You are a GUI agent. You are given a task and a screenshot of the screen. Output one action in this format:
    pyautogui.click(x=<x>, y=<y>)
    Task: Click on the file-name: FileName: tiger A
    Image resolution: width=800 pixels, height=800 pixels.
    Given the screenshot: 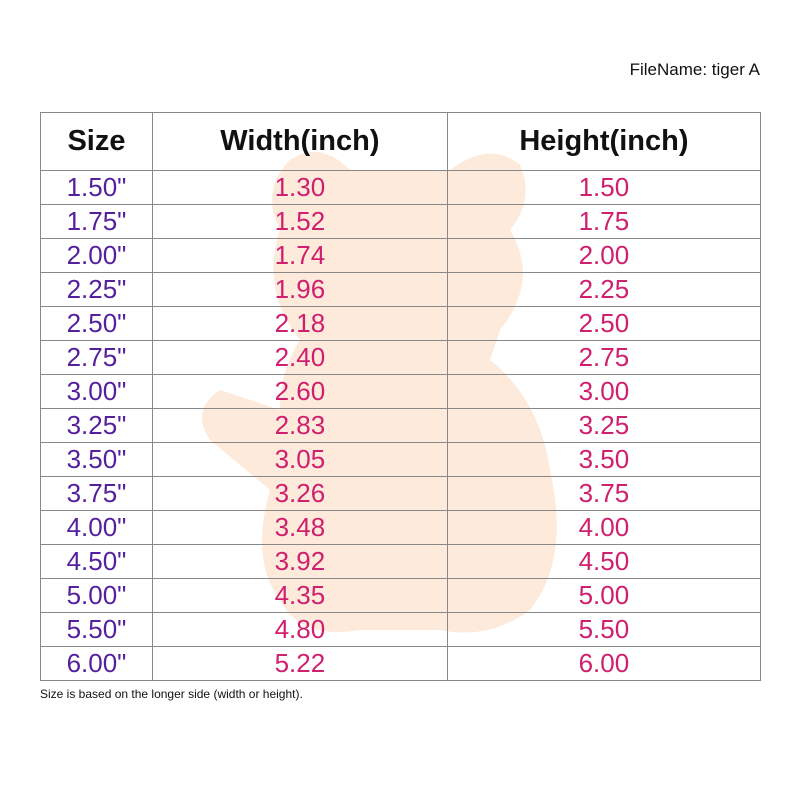 What is the action you would take?
    pyautogui.click(x=694, y=69)
    